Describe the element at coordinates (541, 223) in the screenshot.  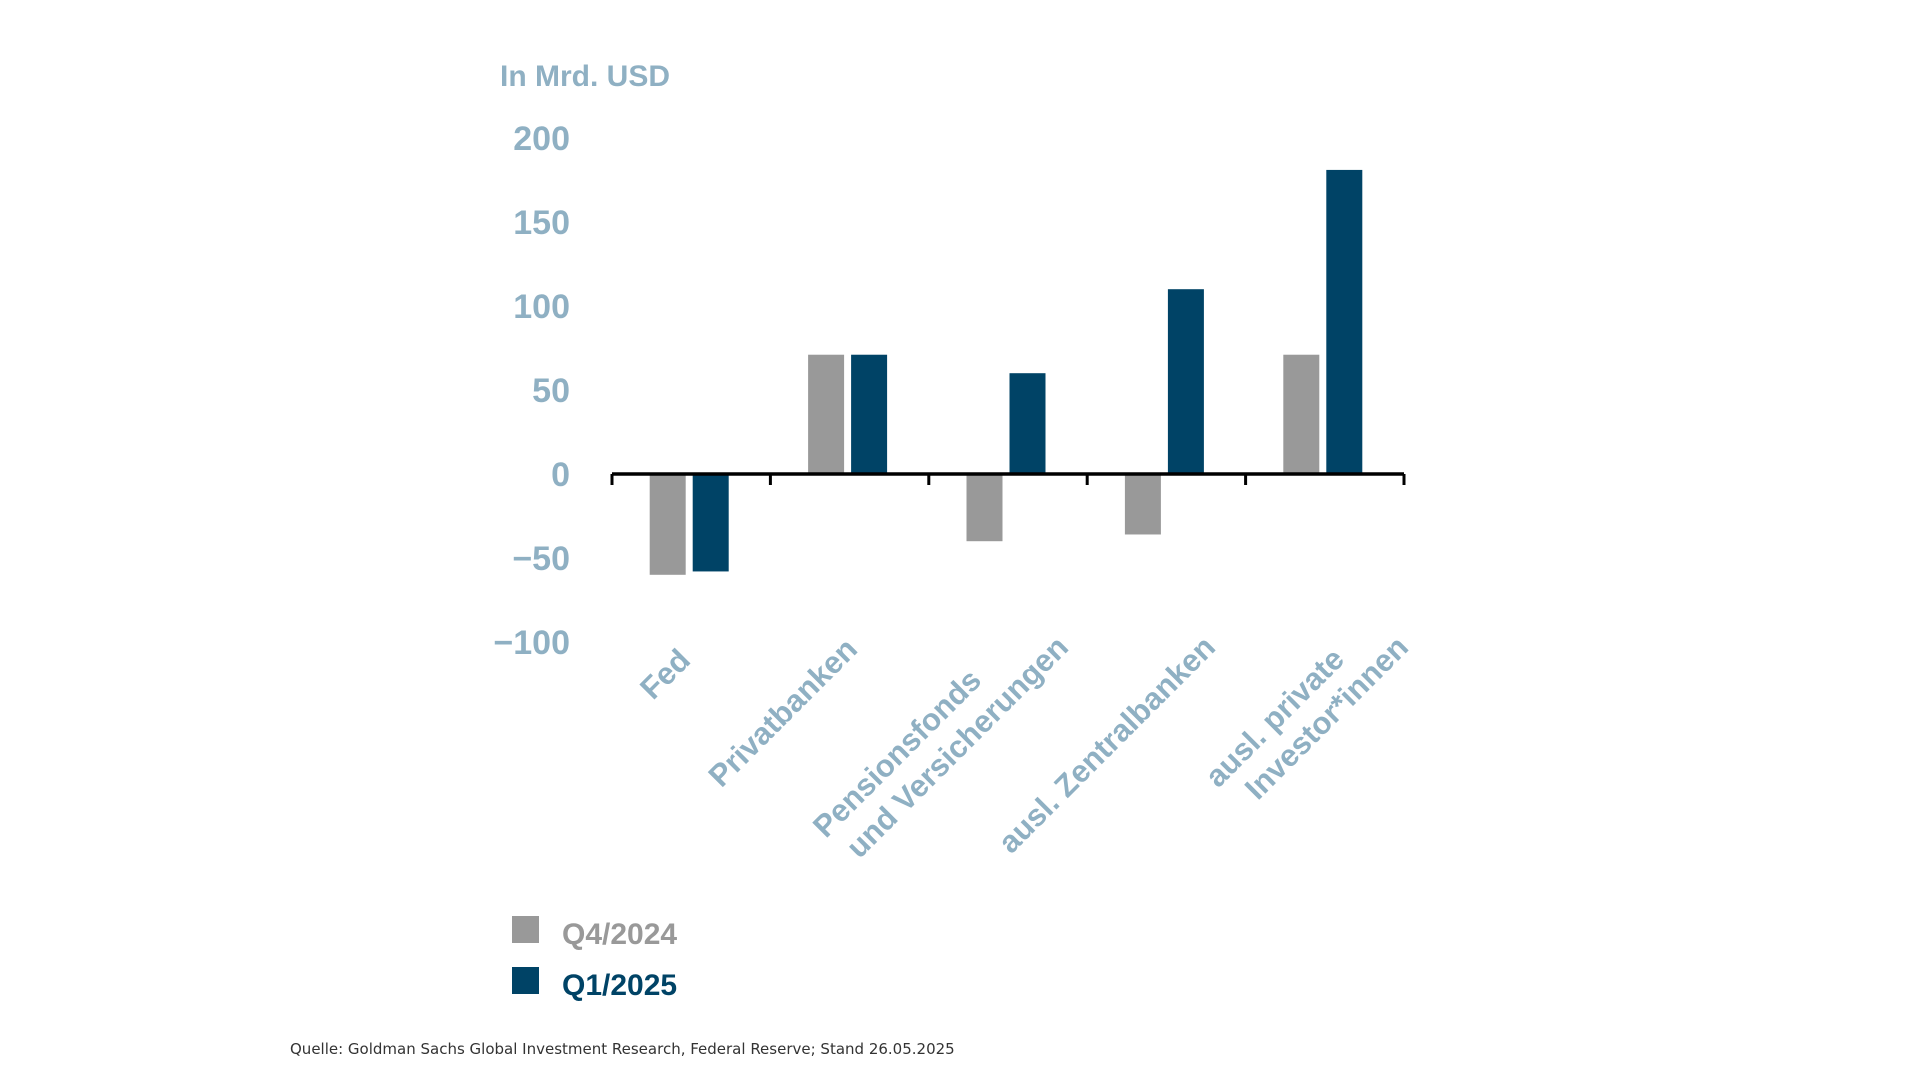
I see `y-tick-label: 150` at that location.